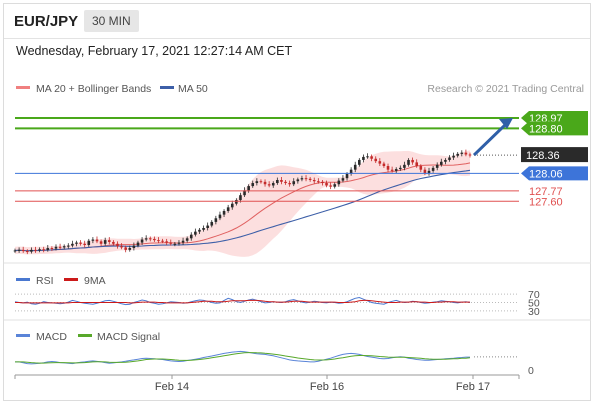 The image size is (596, 405). I want to click on rsi-tick-label: 30, so click(534, 312).